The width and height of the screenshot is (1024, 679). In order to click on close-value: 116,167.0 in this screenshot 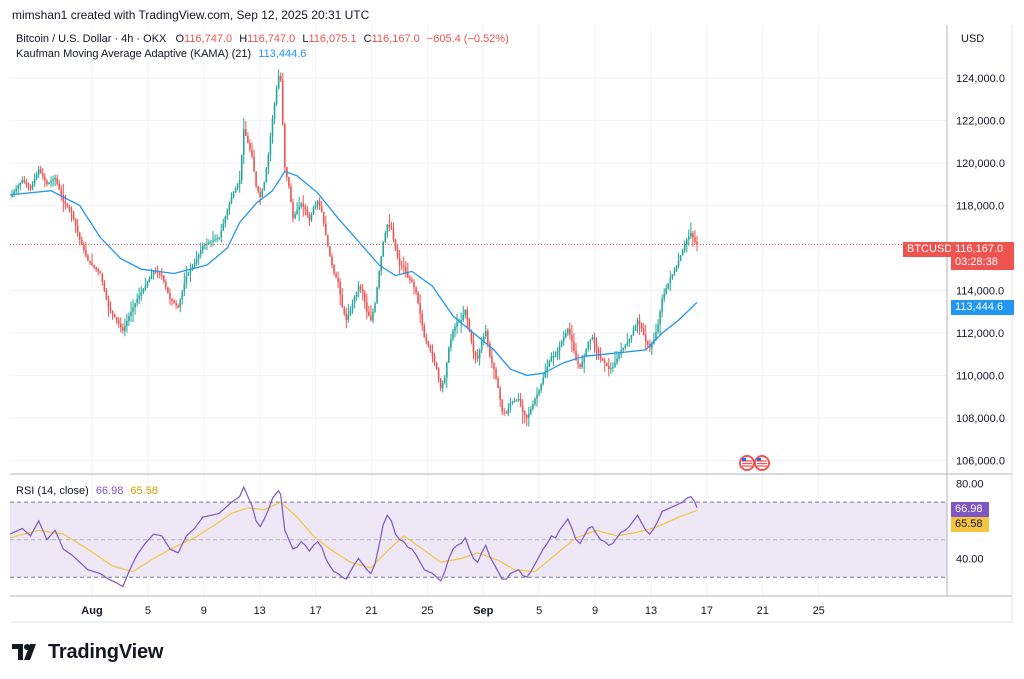, I will do `click(395, 39)`.